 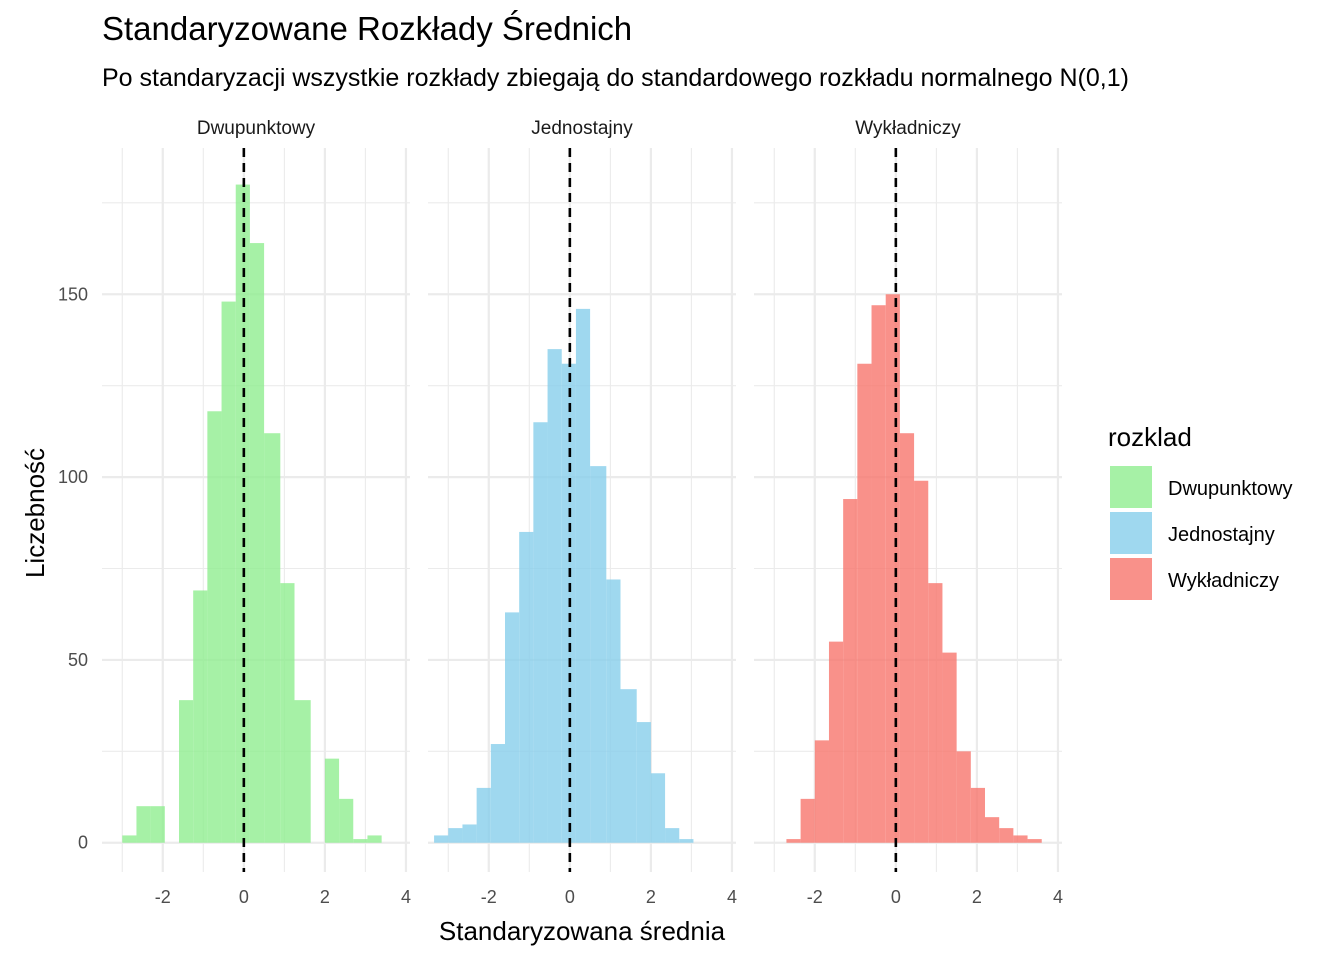 I want to click on y-tick-label: 50, so click(x=78, y=660).